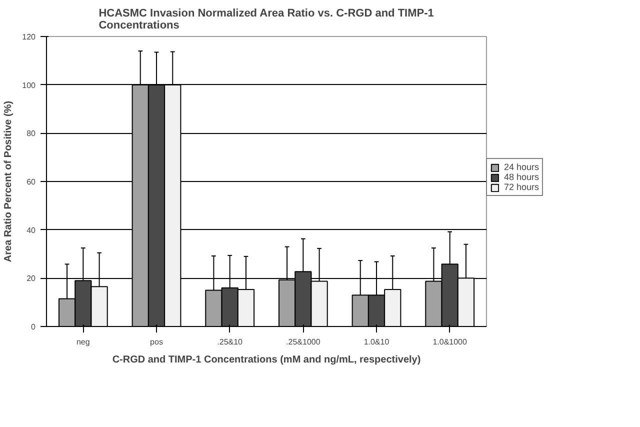 This screenshot has height=427, width=640. Describe the element at coordinates (450, 342) in the screenshot. I see `x-tick-label: 1.0&1000` at that location.